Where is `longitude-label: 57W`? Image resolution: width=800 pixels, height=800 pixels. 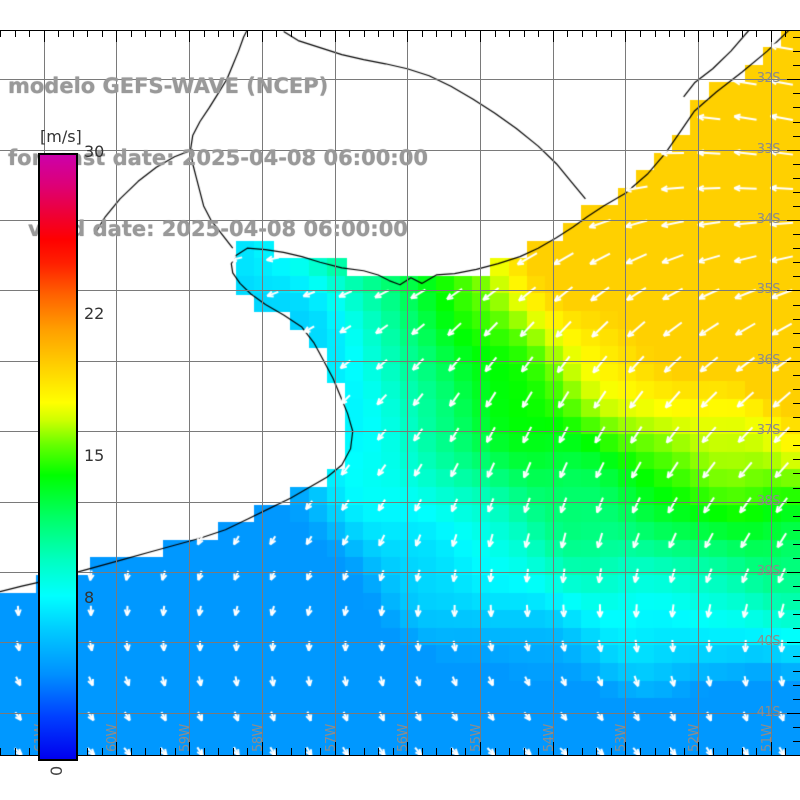 longitude-label: 57W is located at coordinates (331, 738).